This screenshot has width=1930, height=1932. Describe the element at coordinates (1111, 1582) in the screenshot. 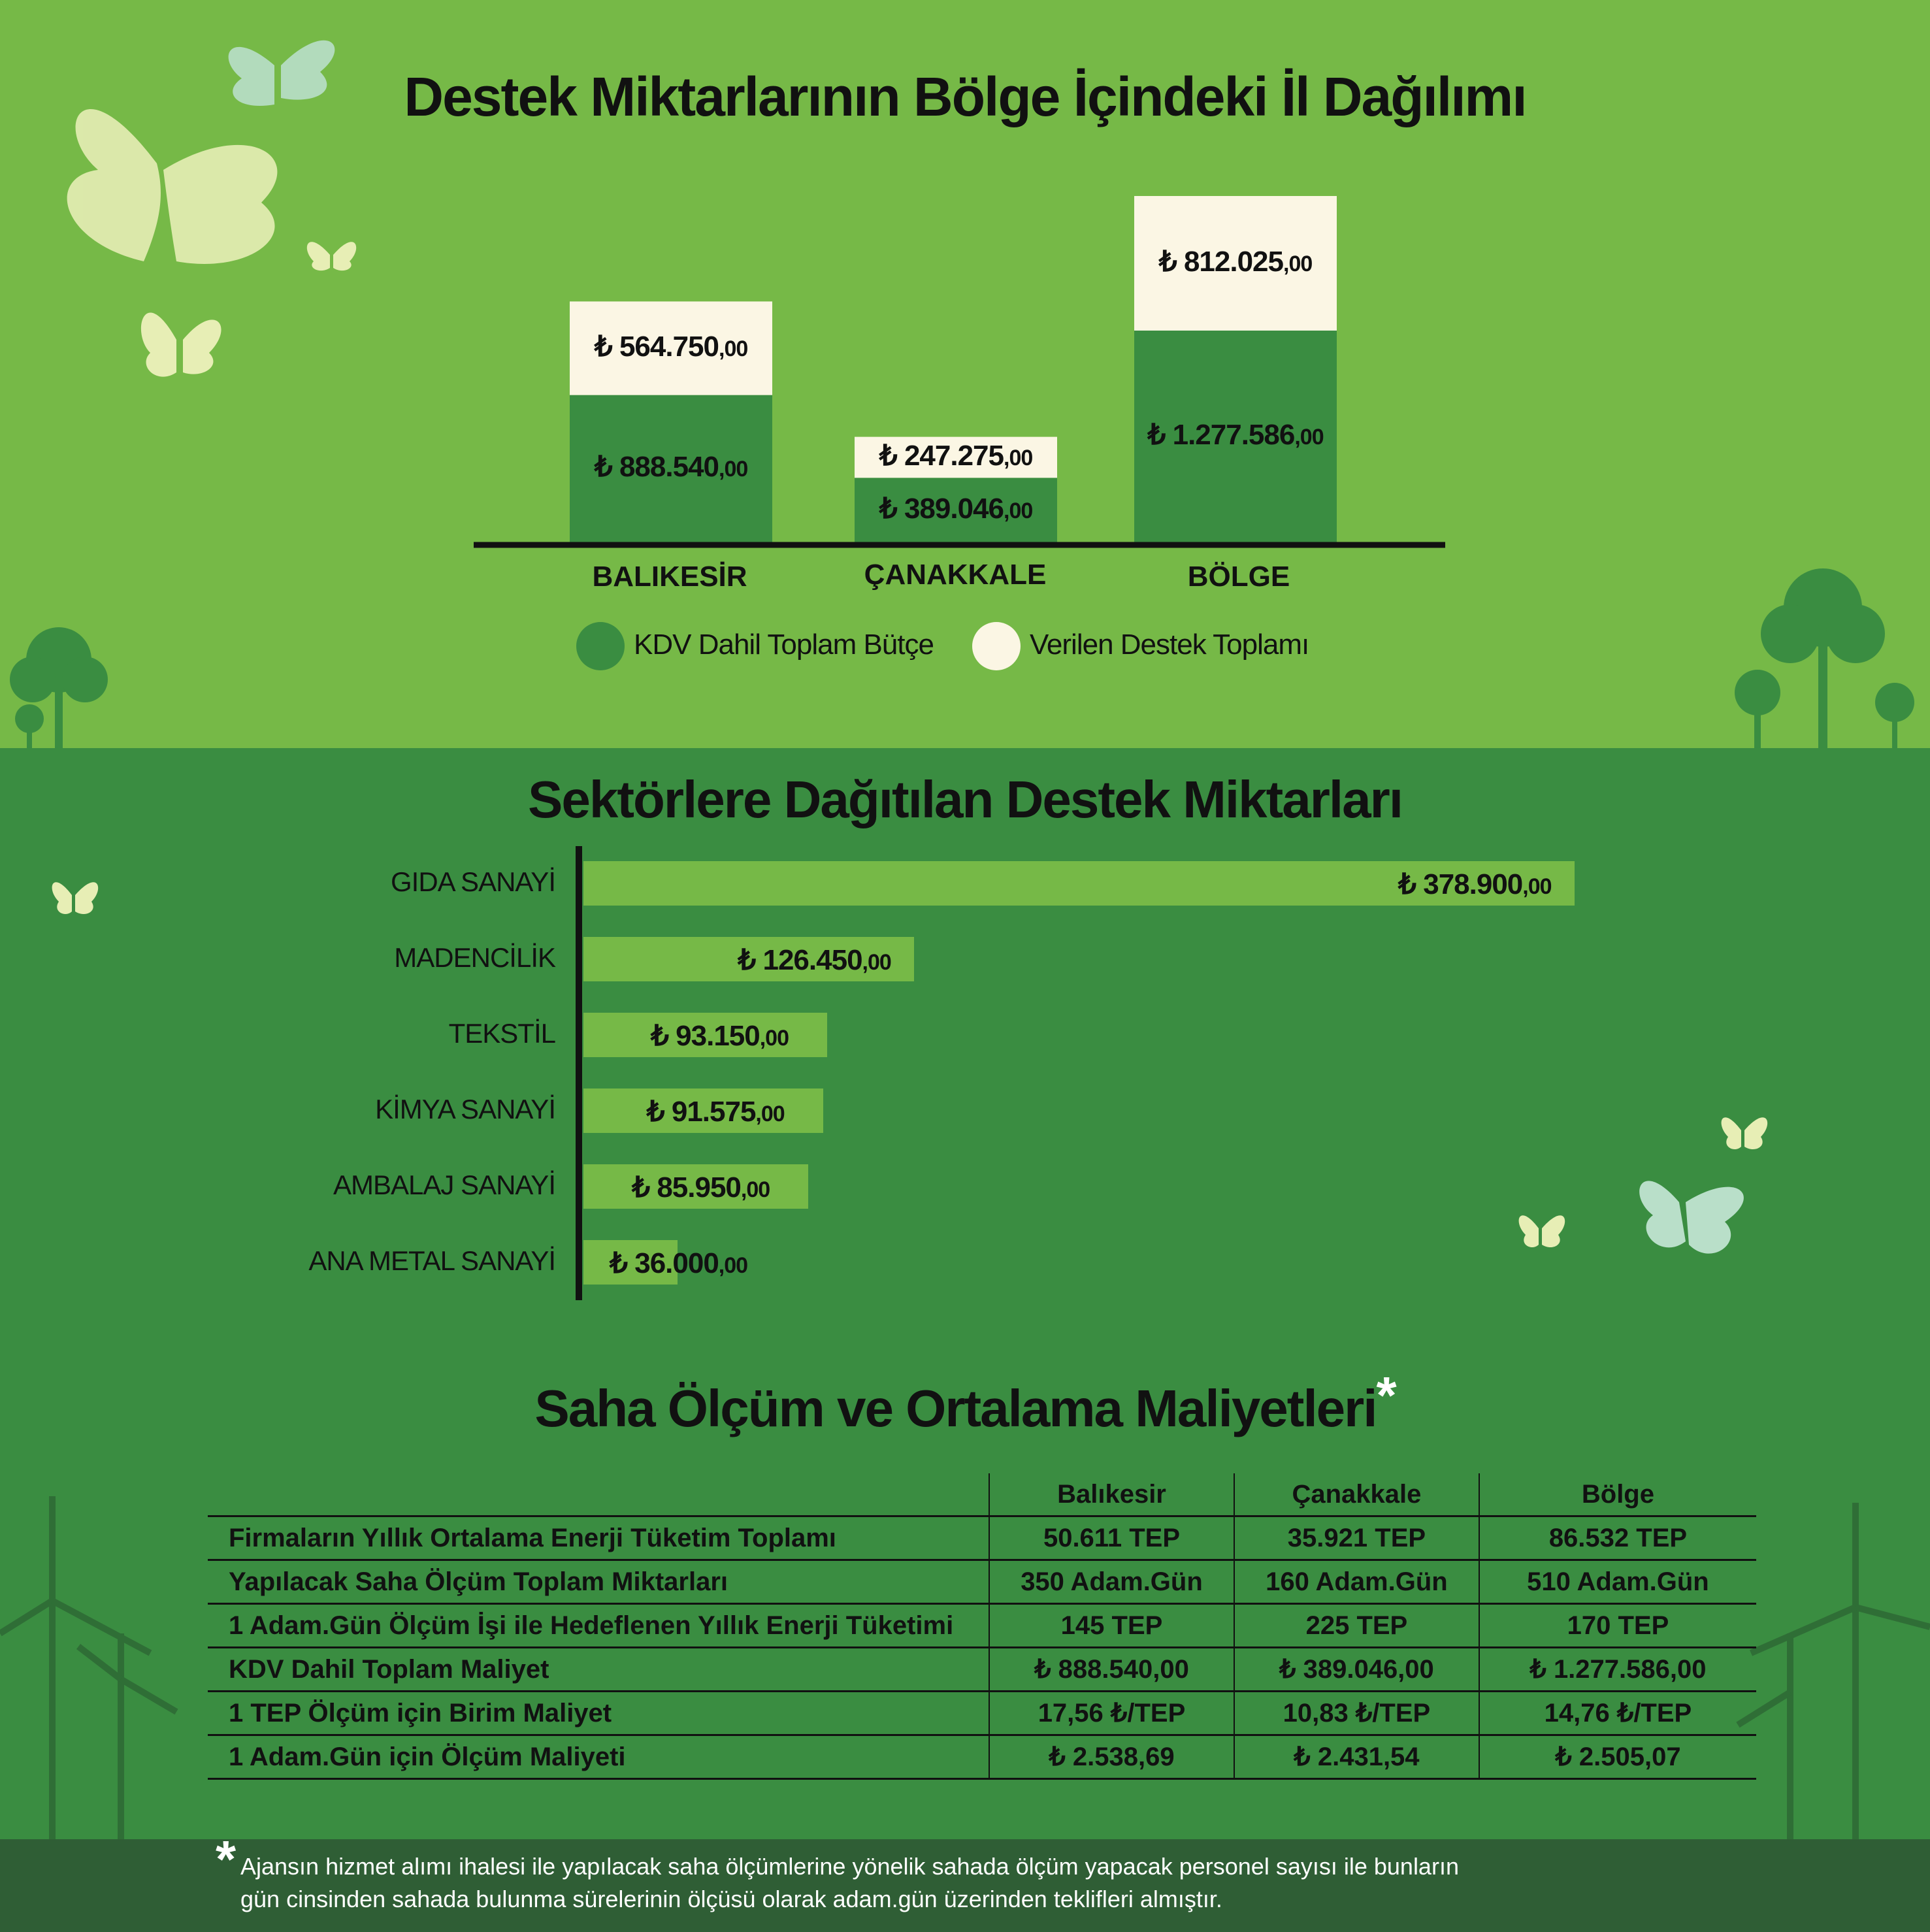

I see `table-cell: 350 Adam.Gün` at that location.